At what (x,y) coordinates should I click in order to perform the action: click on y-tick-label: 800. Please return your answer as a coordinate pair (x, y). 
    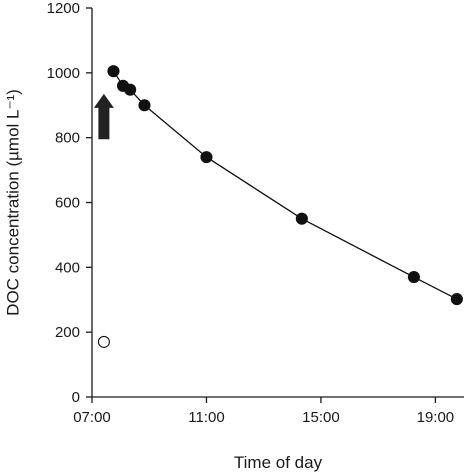
    Looking at the image, I should click on (67, 138).